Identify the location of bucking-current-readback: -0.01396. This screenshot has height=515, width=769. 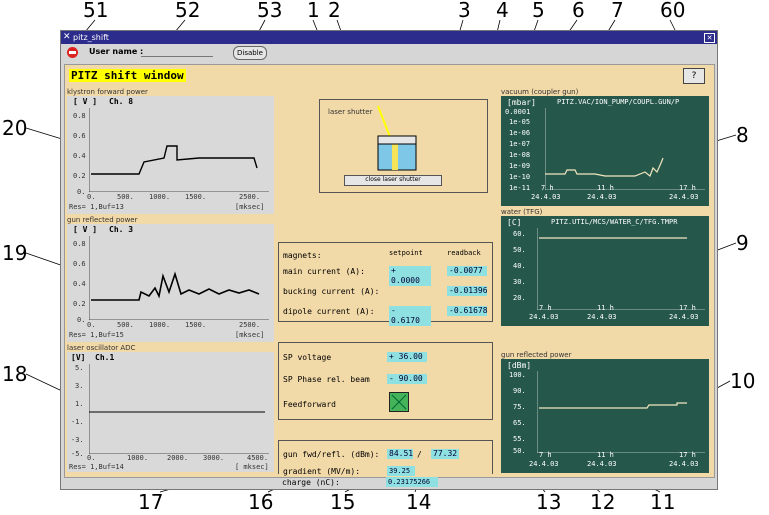
(467, 291).